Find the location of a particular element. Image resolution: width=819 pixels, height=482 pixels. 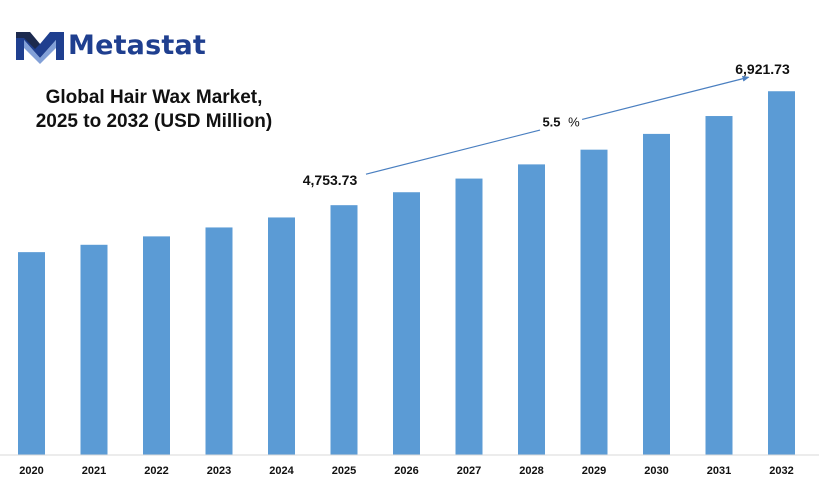

bar-2024 is located at coordinates (281, 336).